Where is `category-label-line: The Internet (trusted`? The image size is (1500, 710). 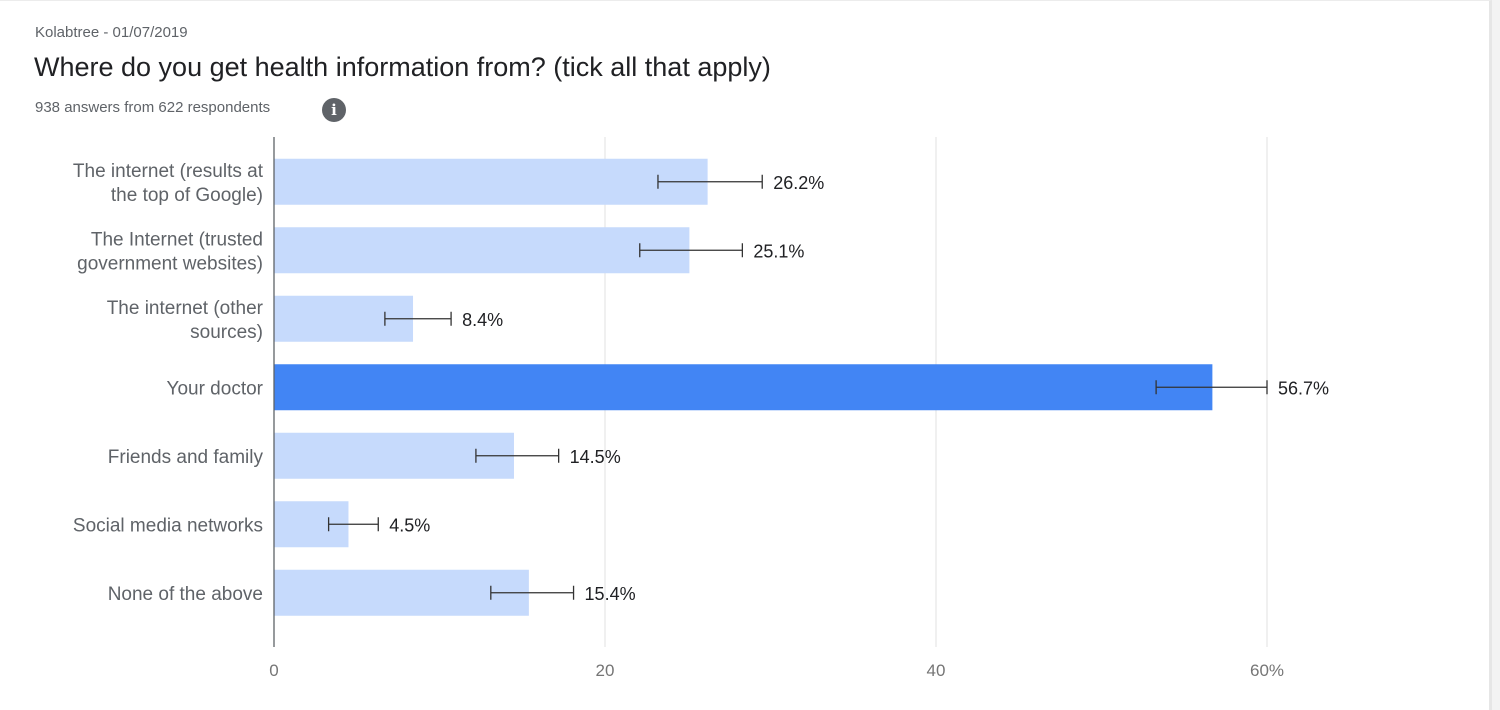
category-label-line: The Internet (trusted is located at coordinates (177, 239).